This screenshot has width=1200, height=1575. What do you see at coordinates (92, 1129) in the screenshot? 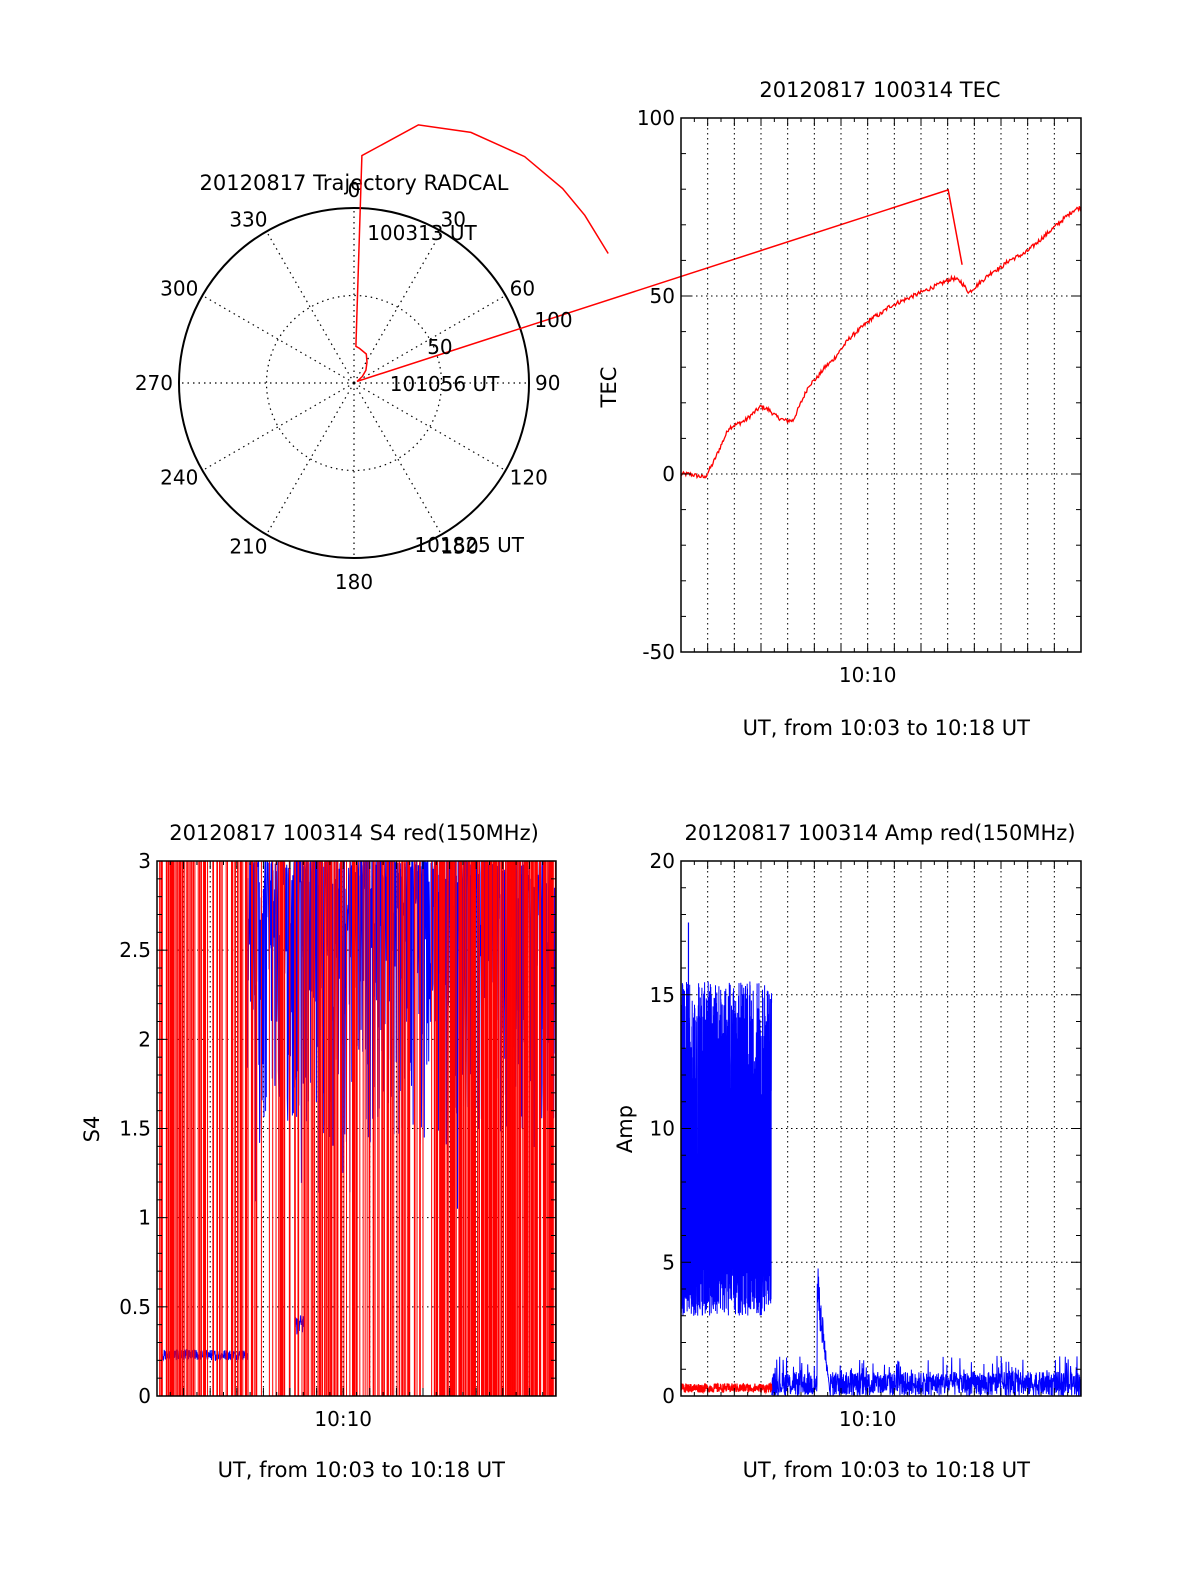
I see `s4-y-axis-label: S4` at bounding box center [92, 1129].